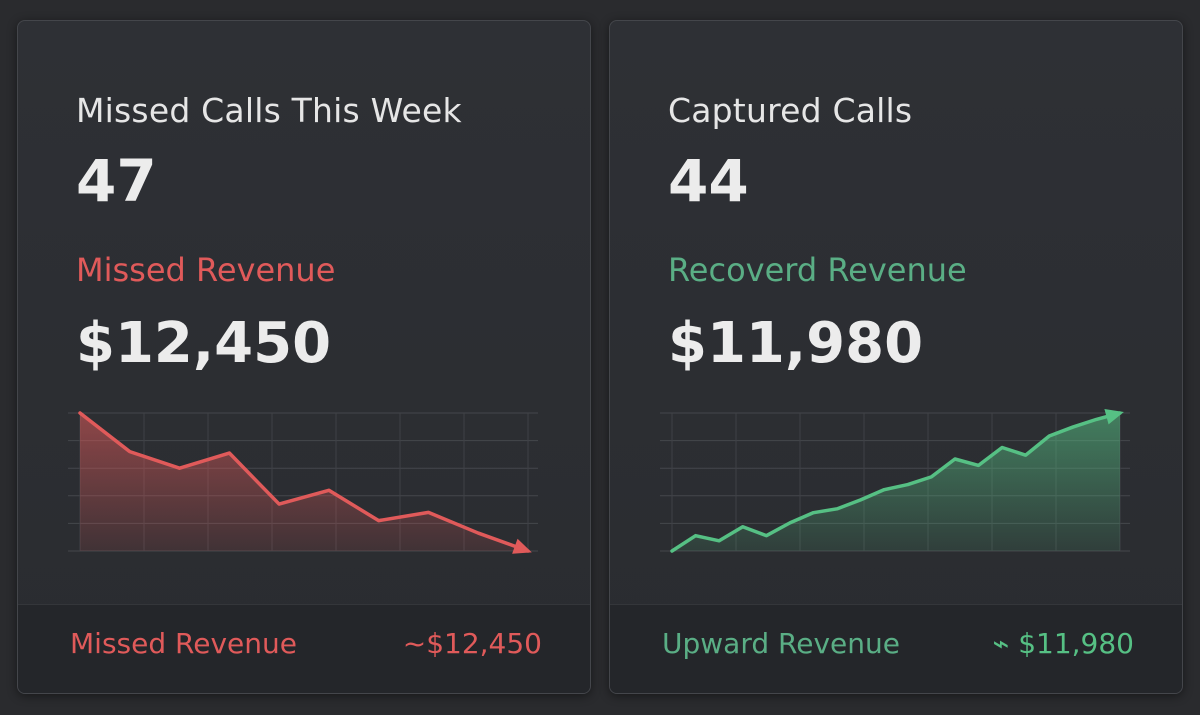 This screenshot has width=1200, height=715. What do you see at coordinates (304, 648) in the screenshot?
I see `card-footer: Missed Revenue ~$12,450` at bounding box center [304, 648].